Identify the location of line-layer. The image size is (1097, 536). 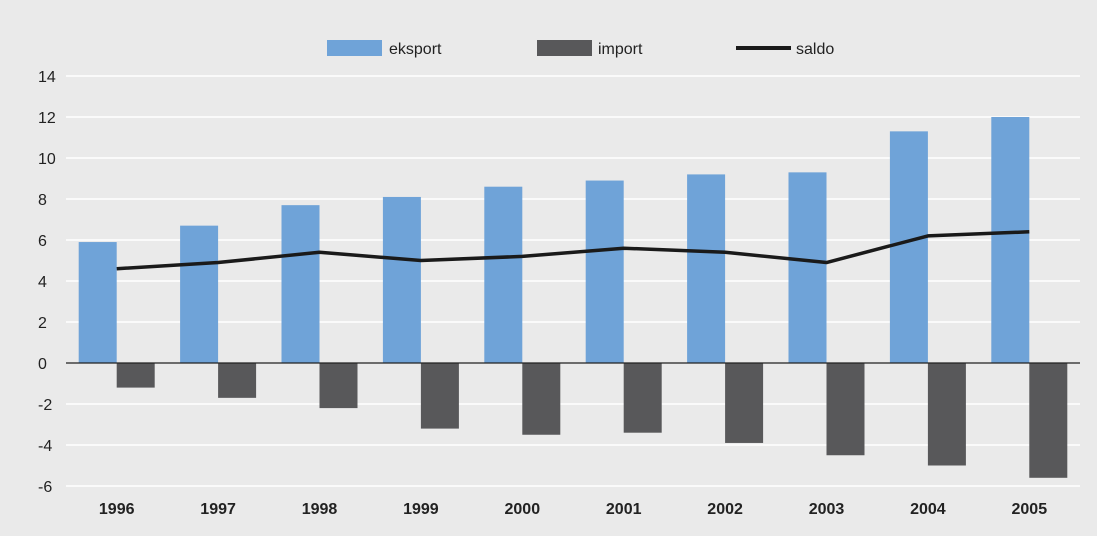
(573, 250).